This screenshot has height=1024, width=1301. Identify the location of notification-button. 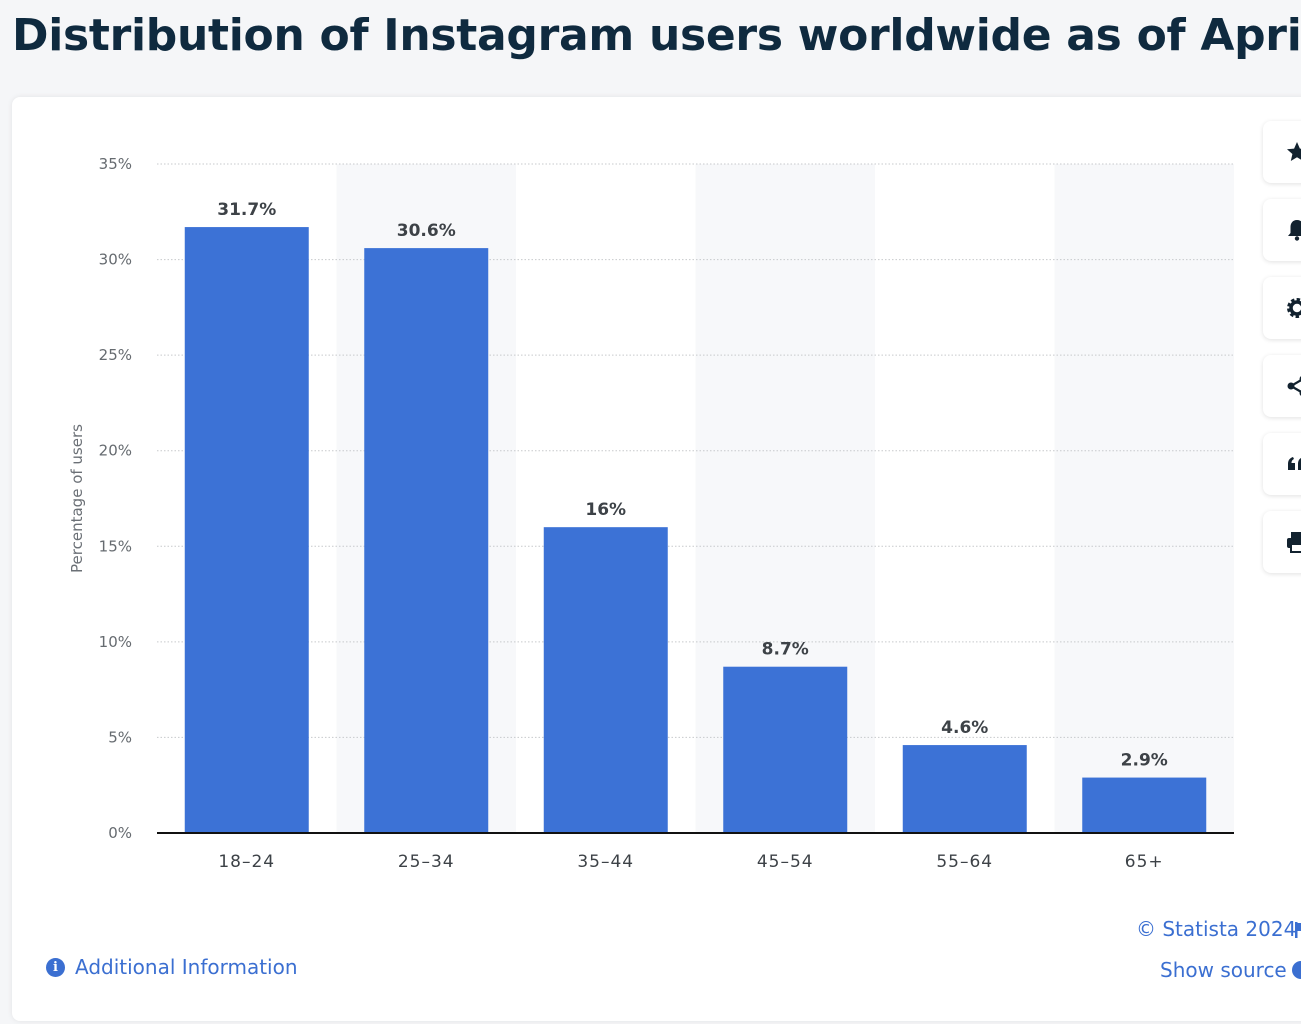
(1282, 230).